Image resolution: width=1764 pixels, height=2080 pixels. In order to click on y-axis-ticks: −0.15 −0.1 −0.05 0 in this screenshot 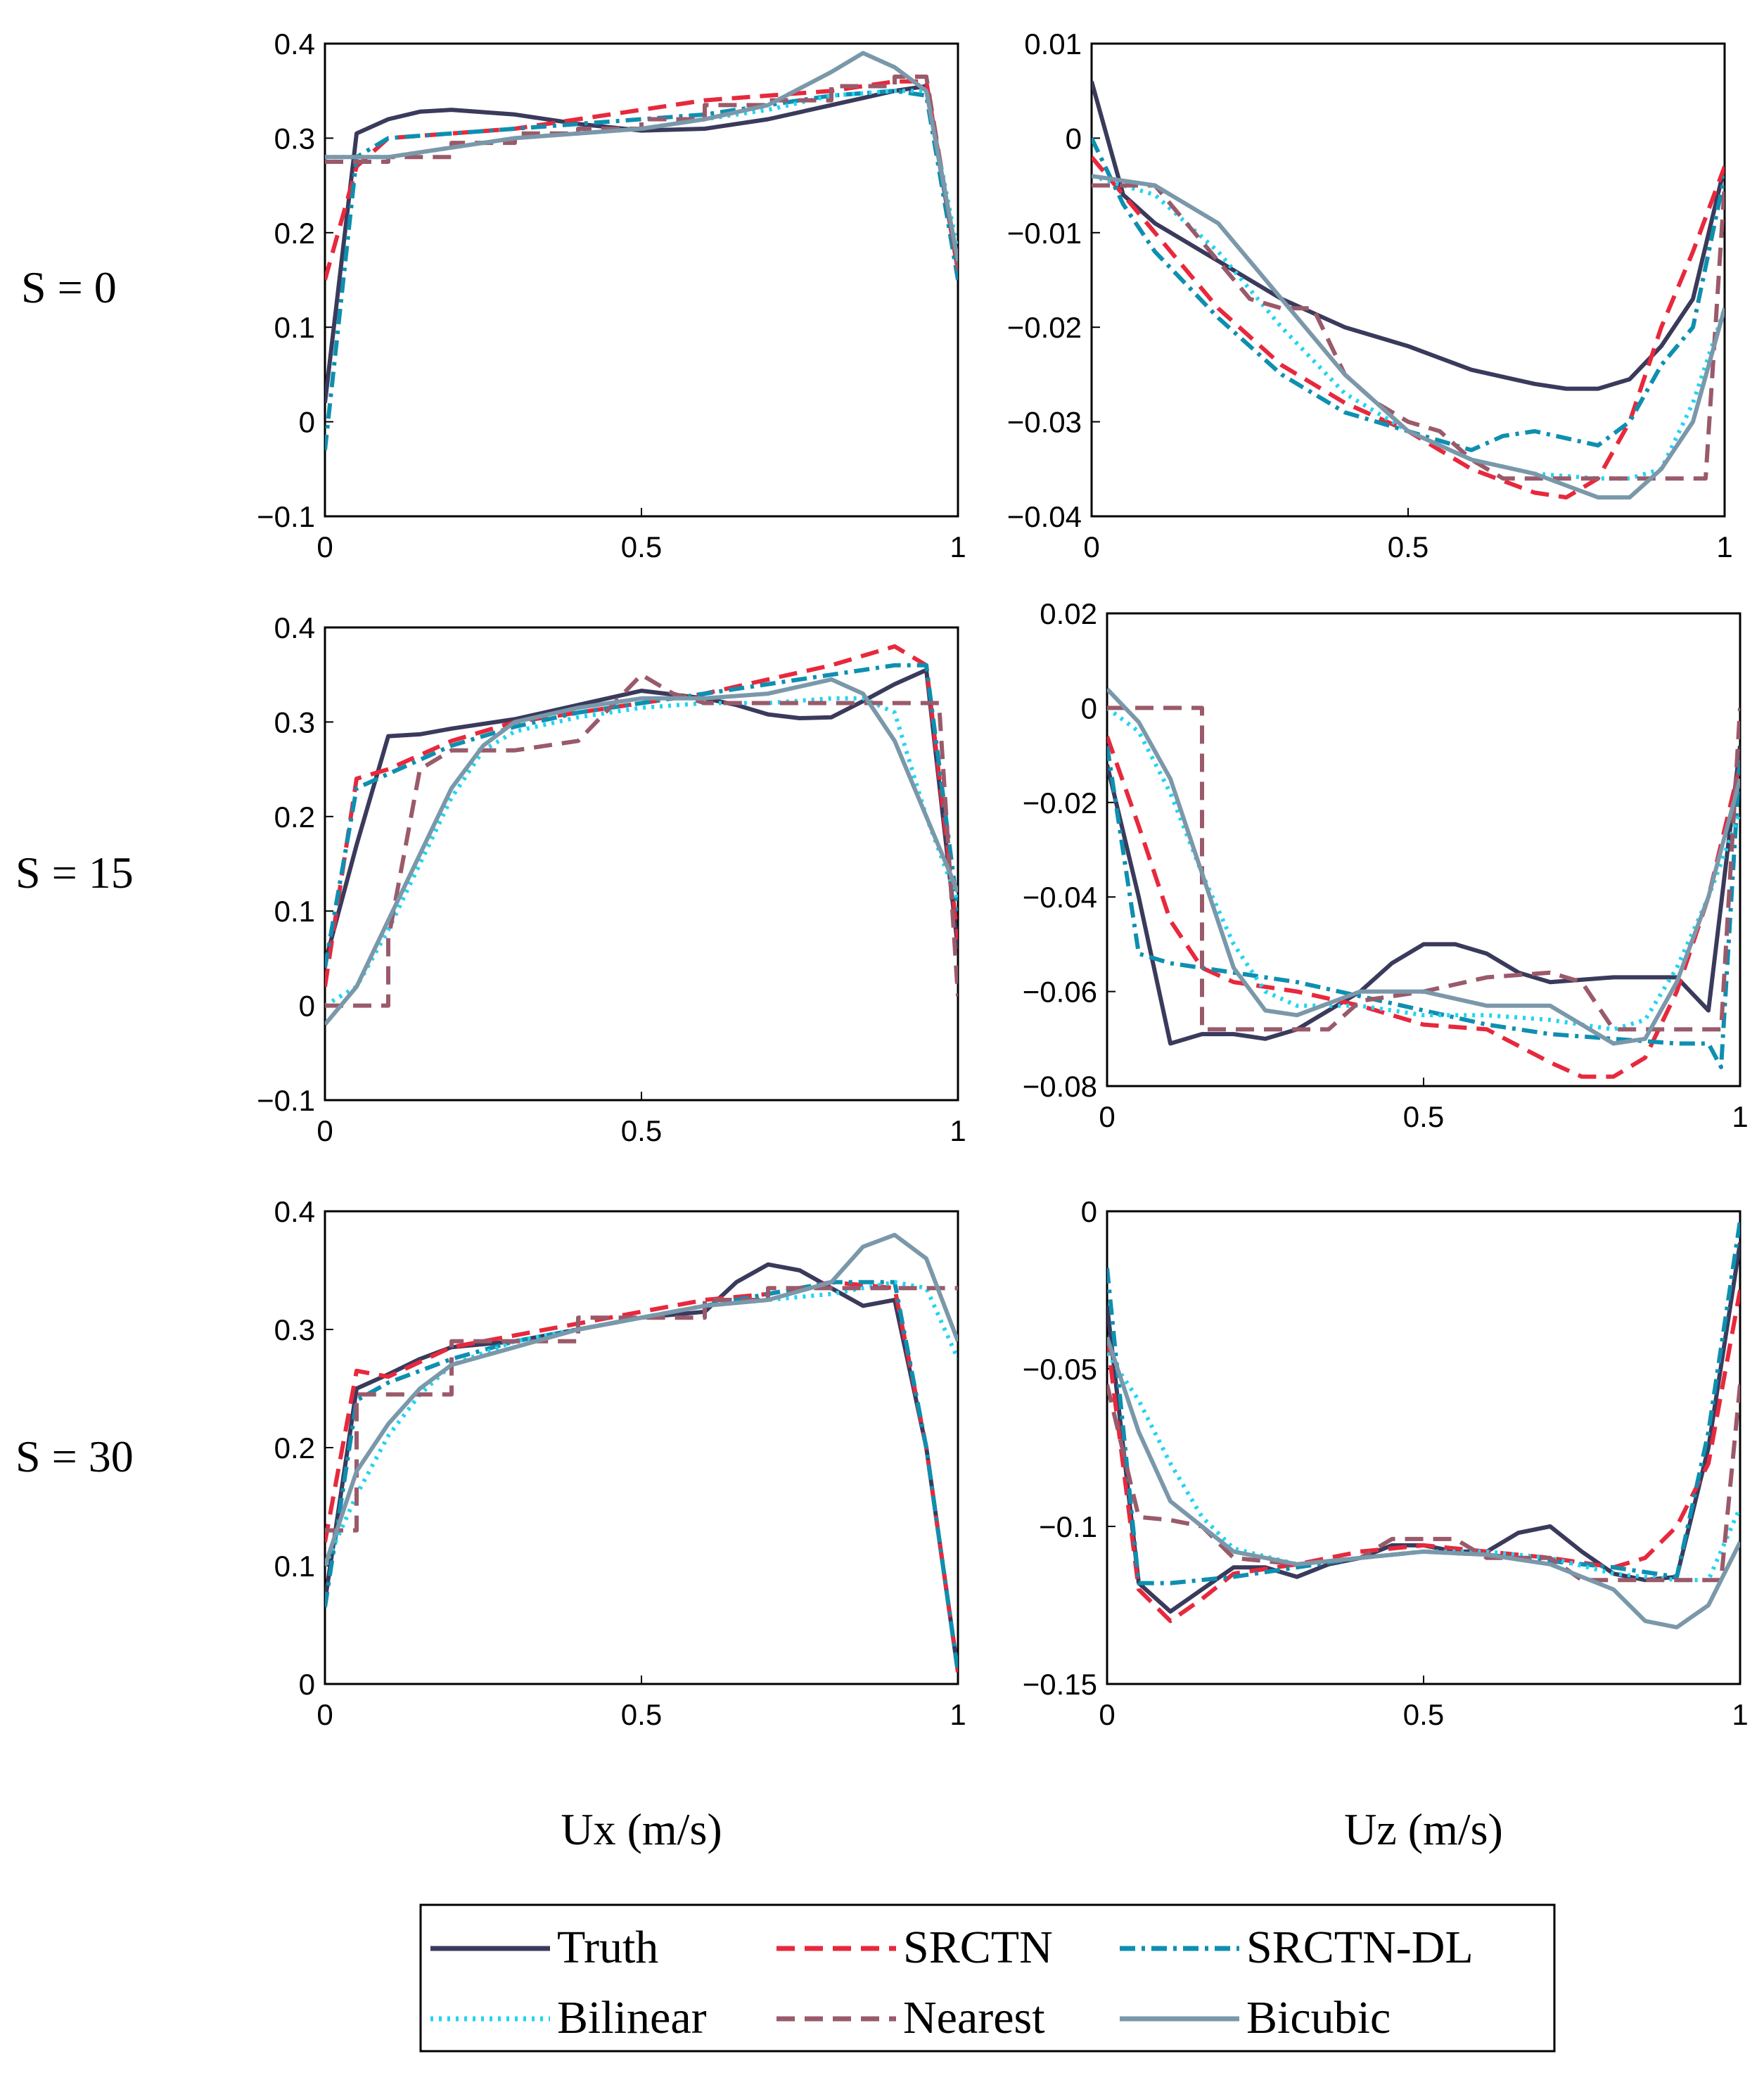, I will do `click(1069, 1448)`.